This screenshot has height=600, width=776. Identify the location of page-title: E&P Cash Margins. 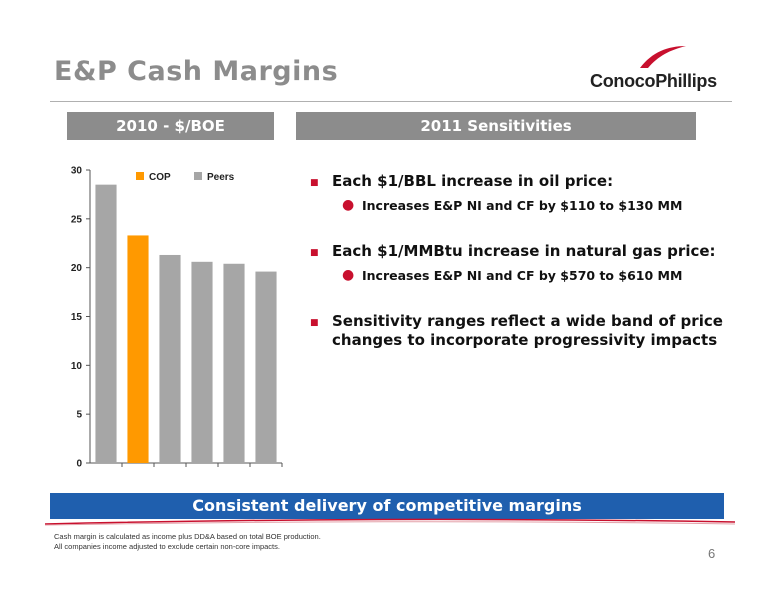
(196, 71).